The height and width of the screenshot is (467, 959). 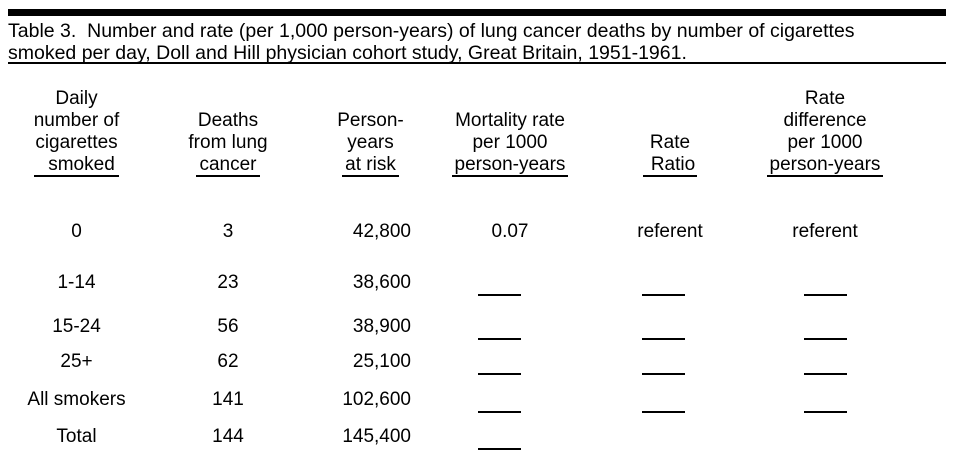 I want to click on table-row: 25+ 62 25,100, so click(x=455, y=363).